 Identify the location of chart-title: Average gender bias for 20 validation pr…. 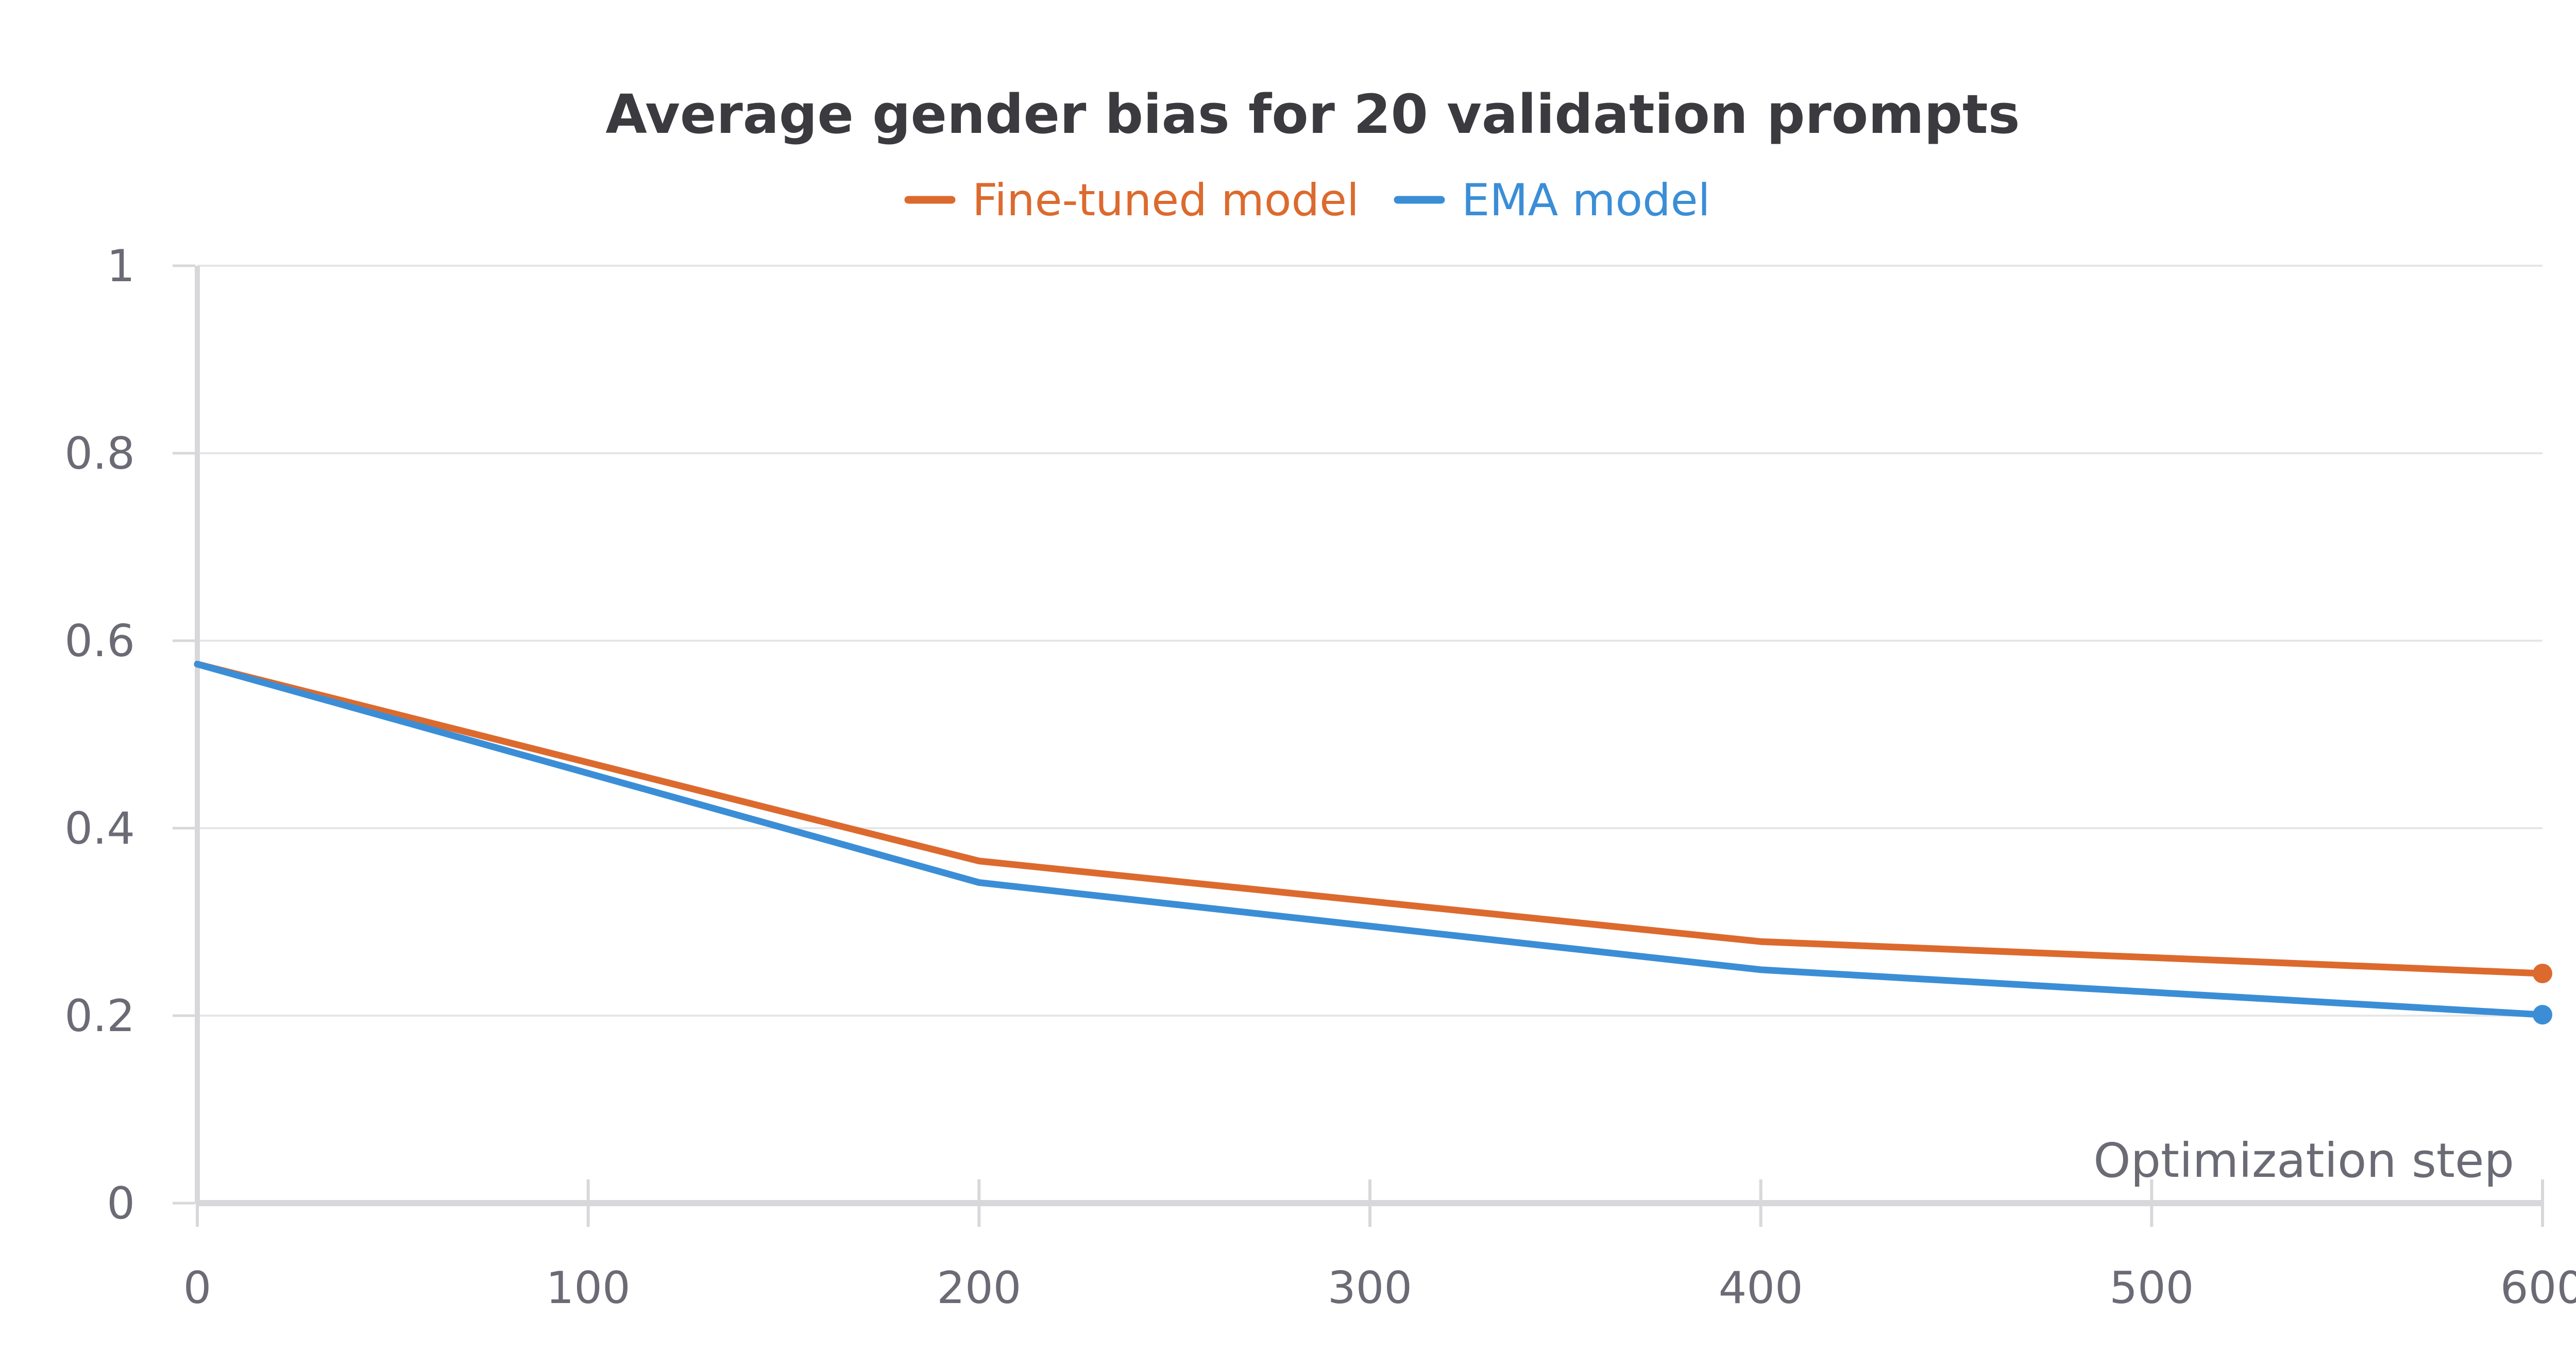
(1312, 114).